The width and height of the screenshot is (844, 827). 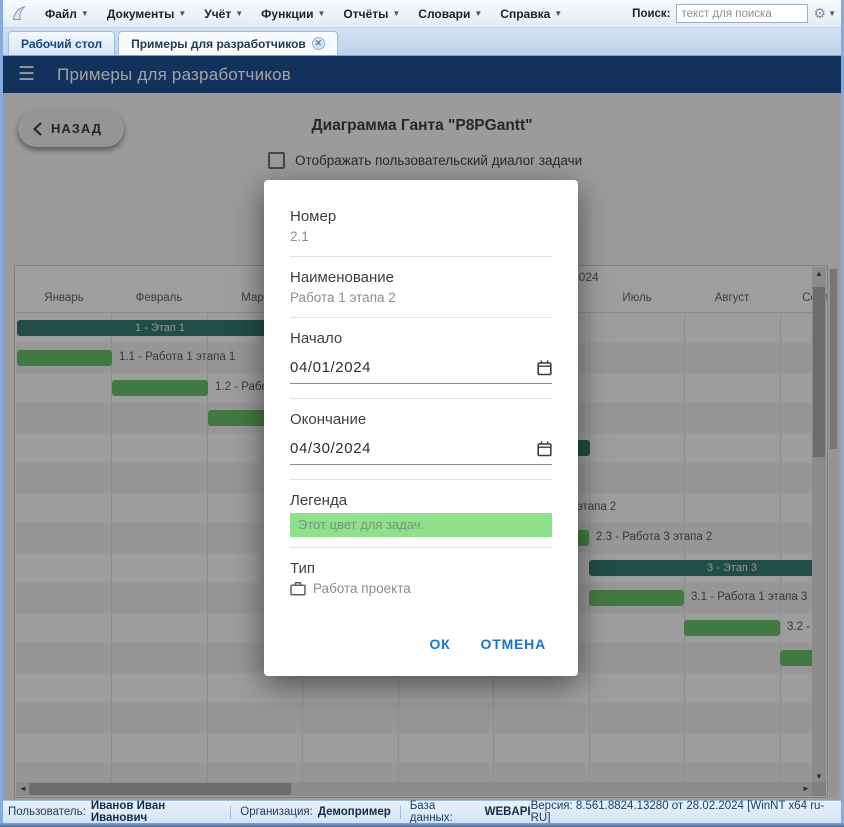 I want to click on settings-button: ⚙ ▼, so click(x=825, y=13).